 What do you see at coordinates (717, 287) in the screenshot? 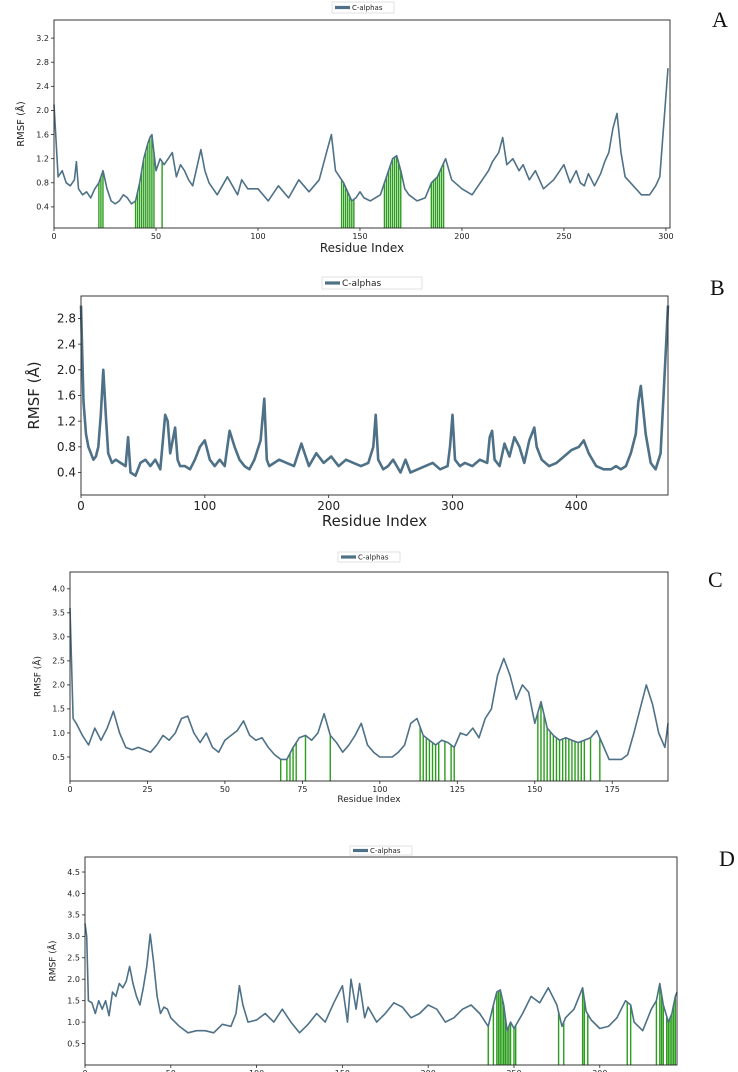
I see `panel-label-b: B` at bounding box center [717, 287].